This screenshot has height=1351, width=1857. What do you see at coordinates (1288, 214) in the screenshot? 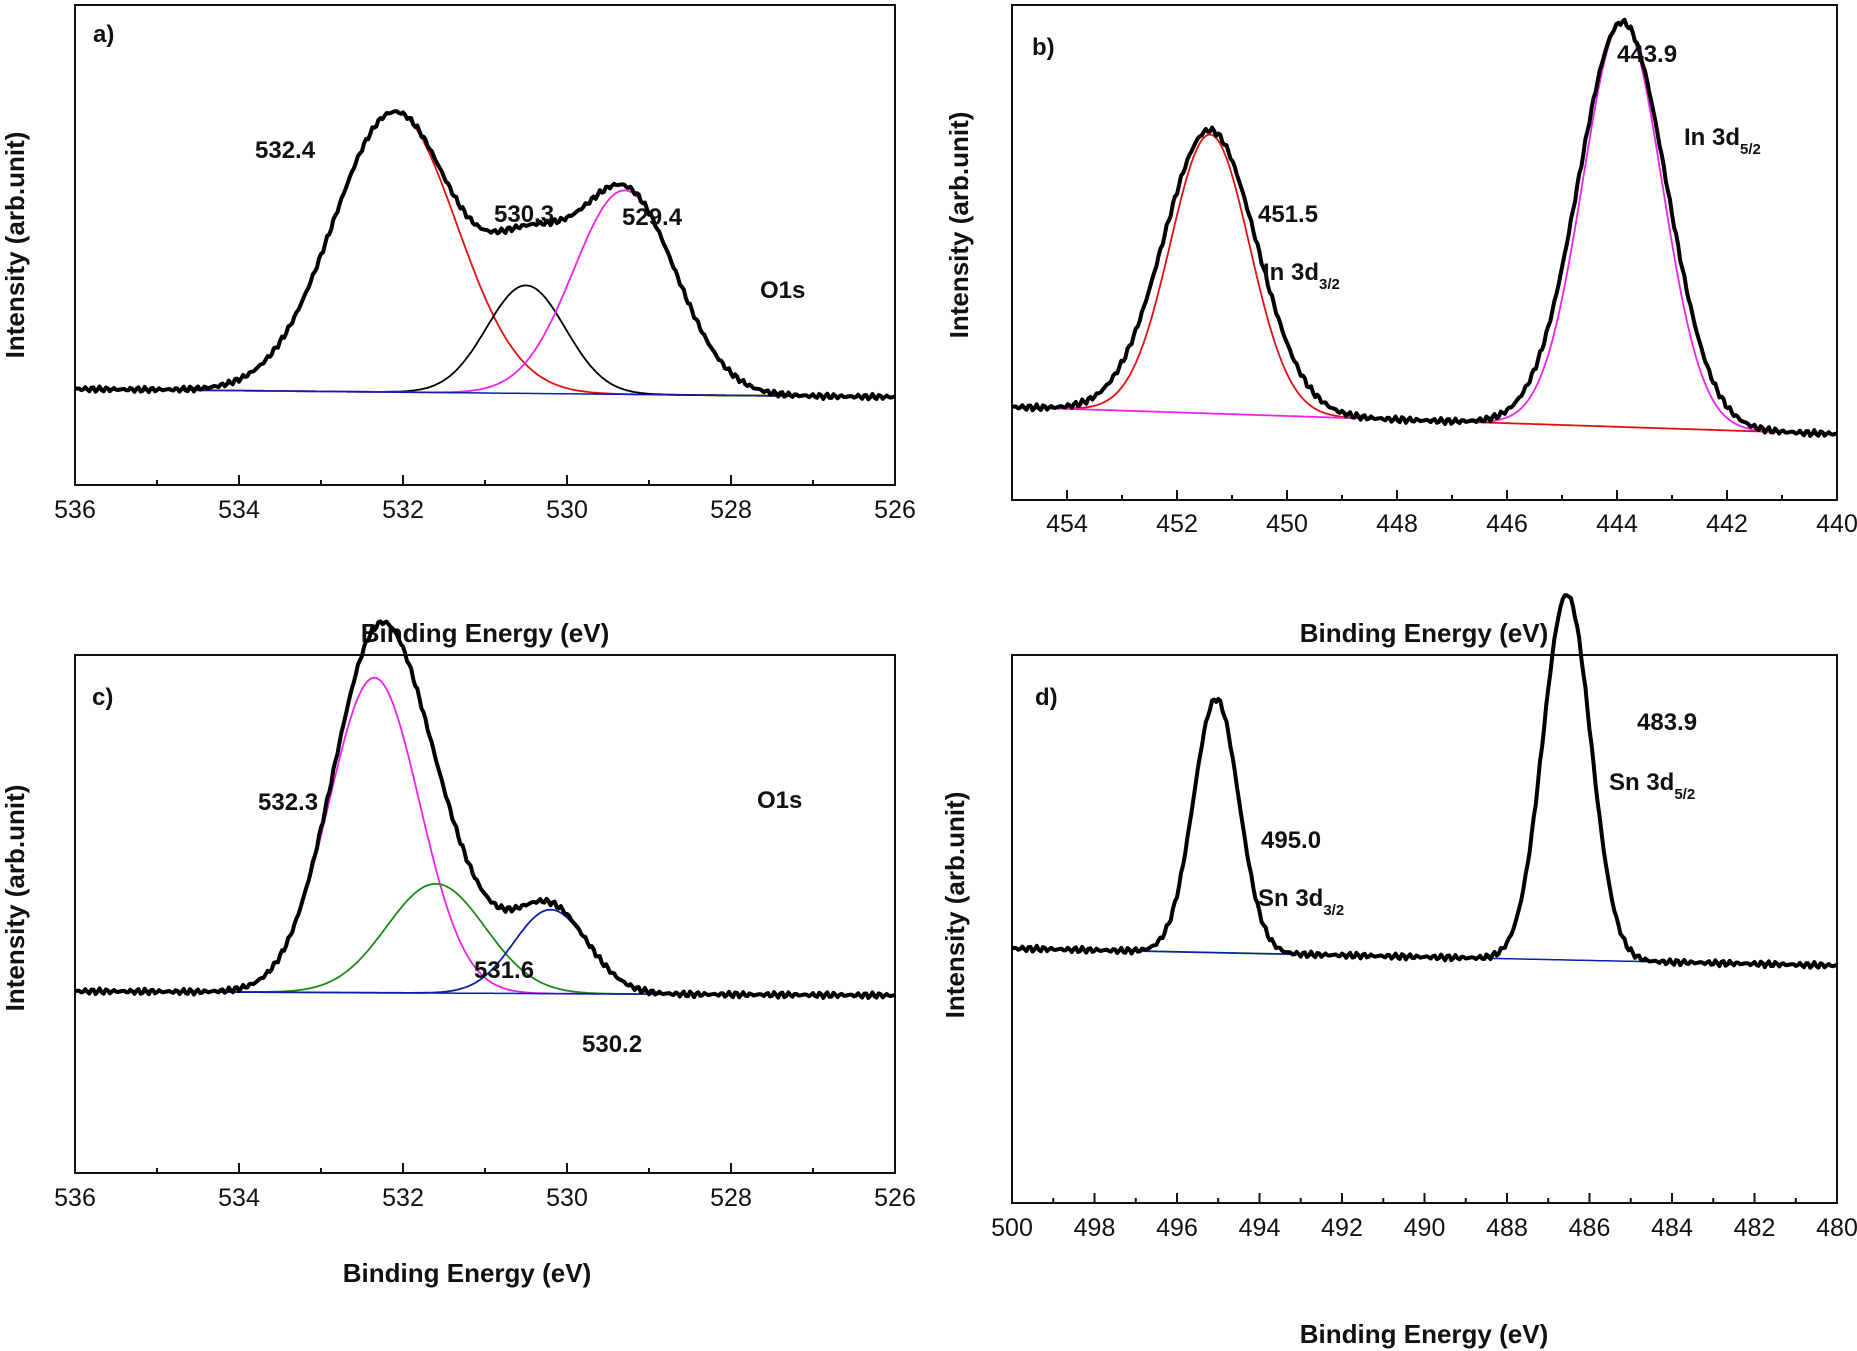
I see `peak-label-451-5: 451.5` at bounding box center [1288, 214].